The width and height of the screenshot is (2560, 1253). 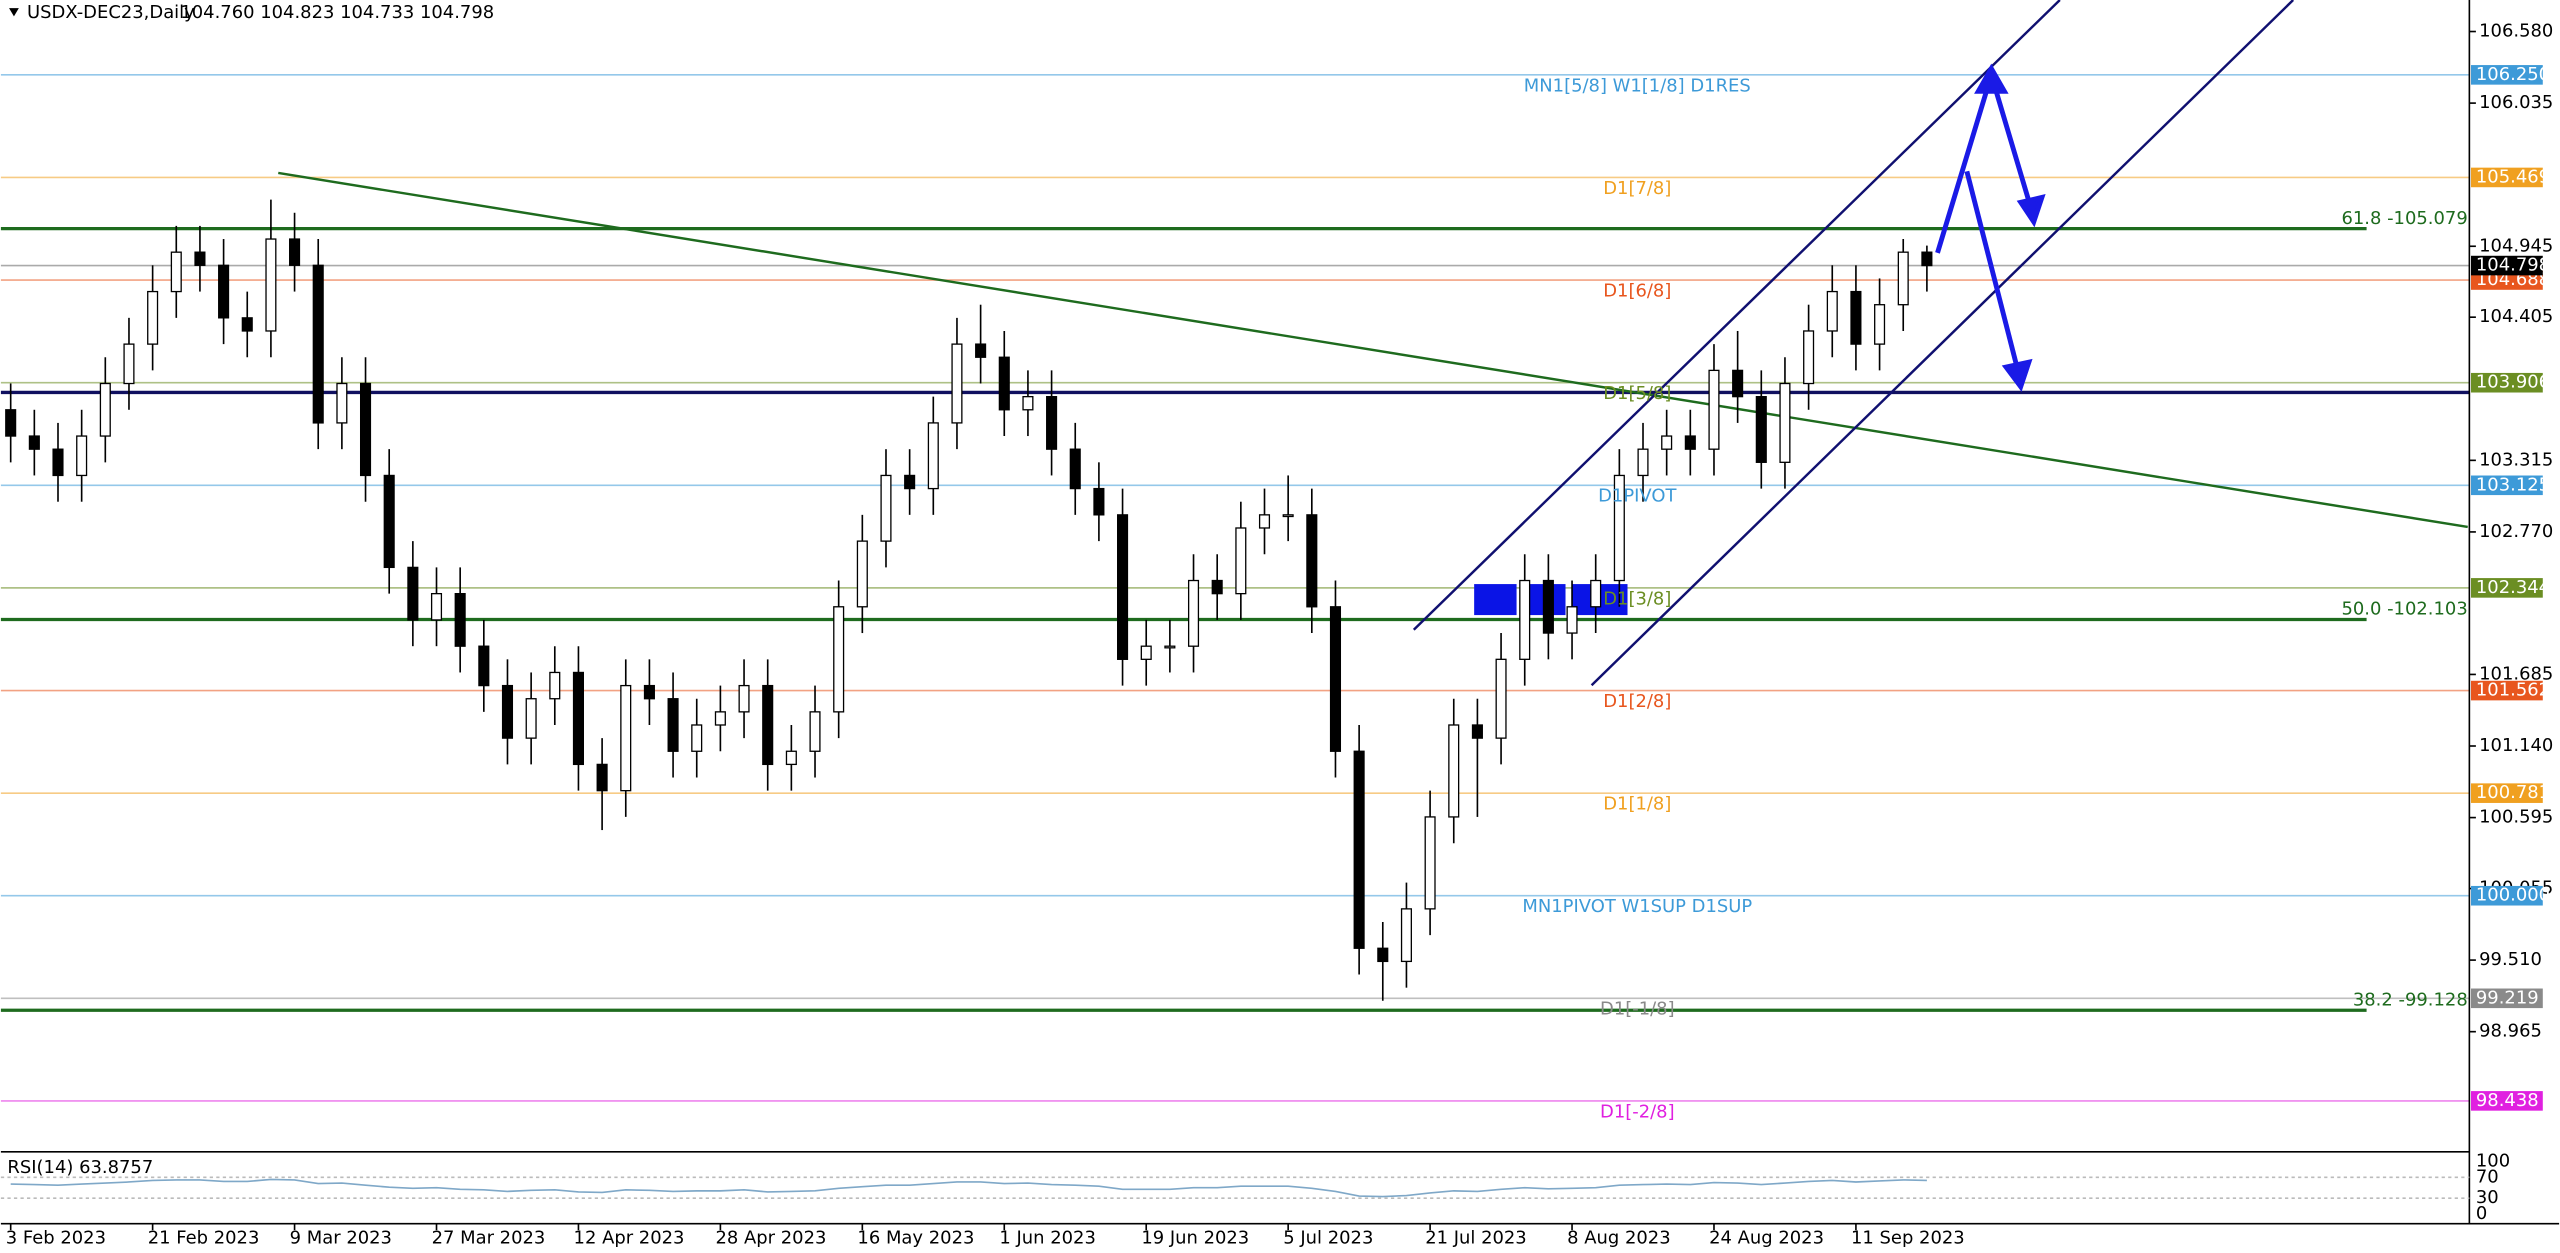 I want to click on price-box-label: 99.219, so click(x=2507, y=997).